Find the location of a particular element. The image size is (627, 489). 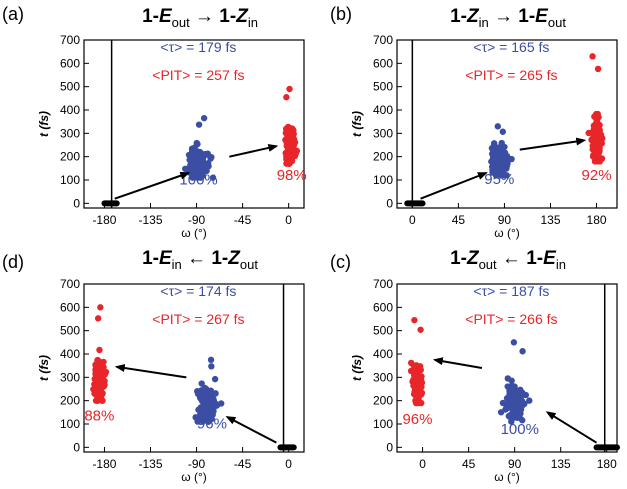

population-label: 92% is located at coordinates (597, 175).